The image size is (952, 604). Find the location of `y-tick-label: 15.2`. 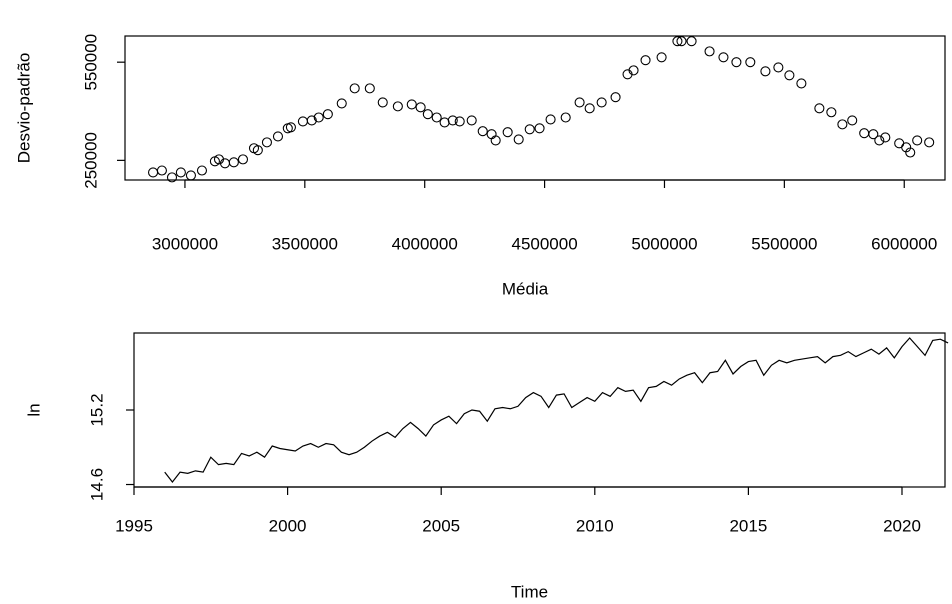

y-tick-label: 15.2 is located at coordinates (96, 409).